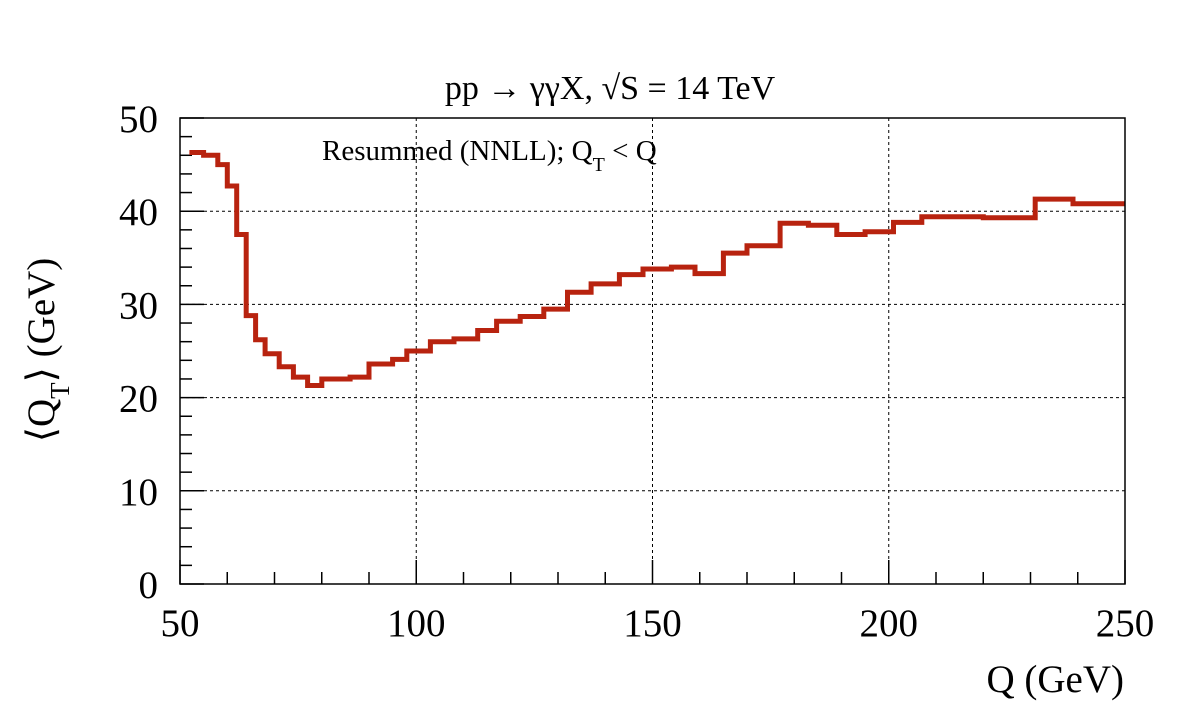 The height and width of the screenshot is (702, 1202). I want to click on x-tick-labels: 50 100 150 200 250, so click(658, 623).